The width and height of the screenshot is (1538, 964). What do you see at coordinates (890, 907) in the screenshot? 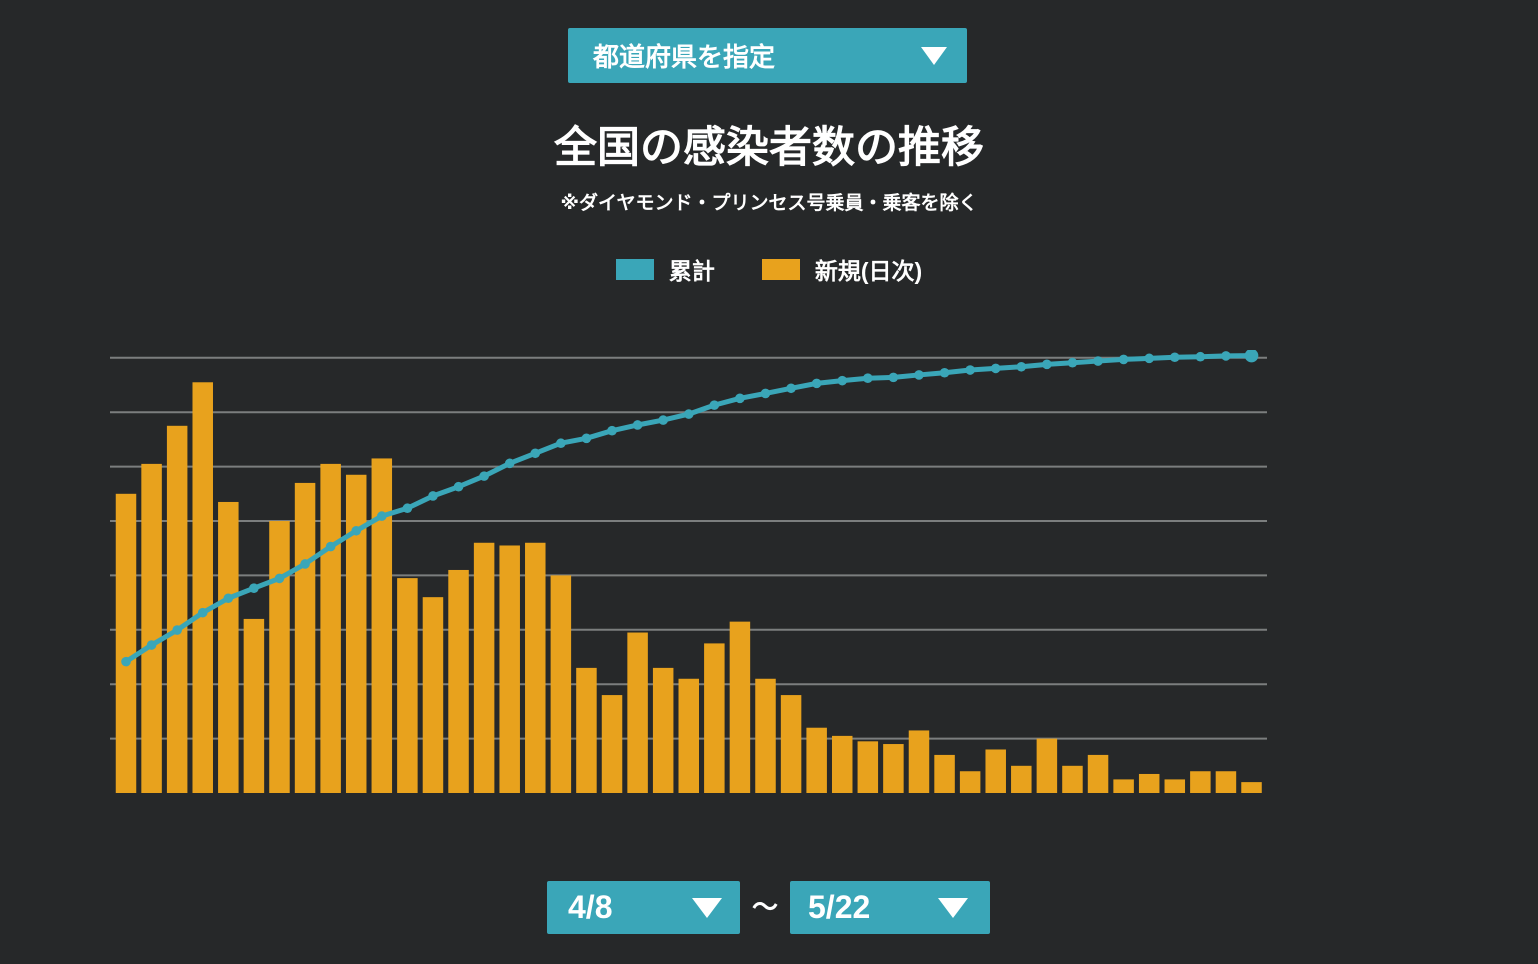
I see `end-date-select: 5/22` at bounding box center [890, 907].